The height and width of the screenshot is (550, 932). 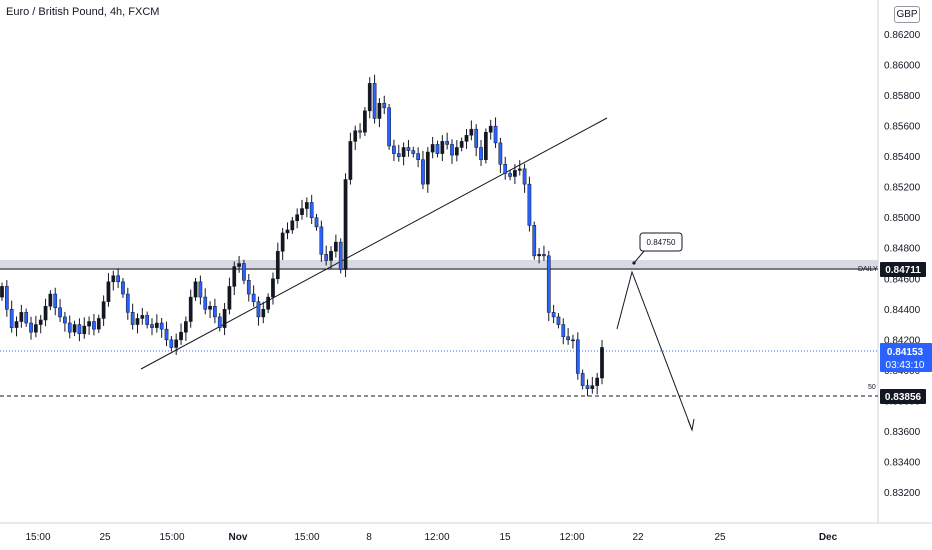 I want to click on price-tick-label: 0.83200, so click(x=902, y=493).